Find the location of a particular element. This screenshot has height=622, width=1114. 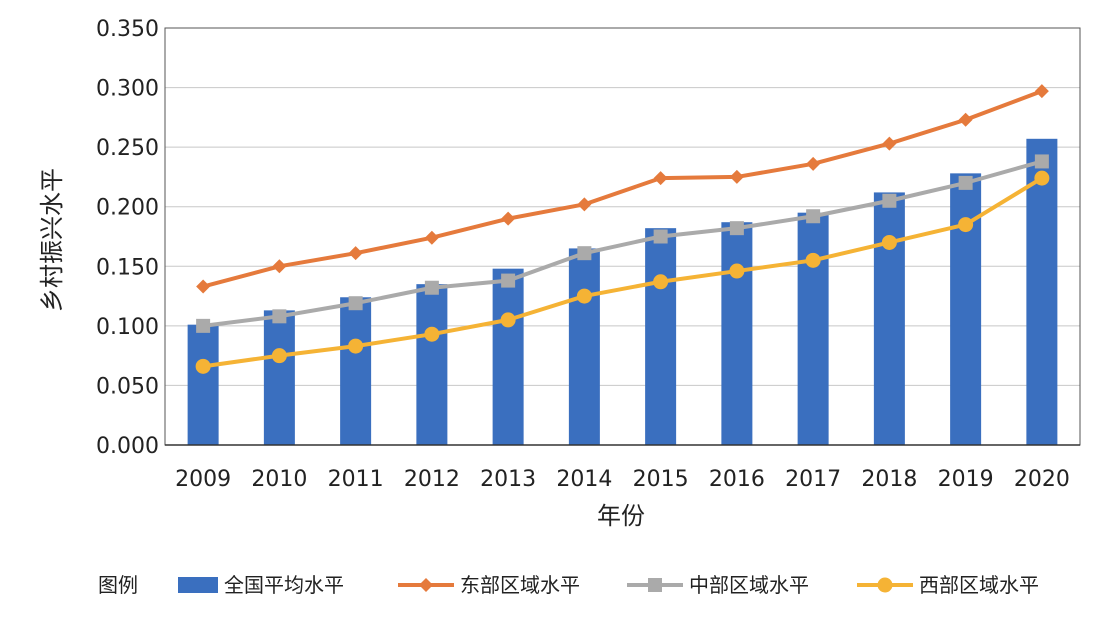

x-tick-label: 2009 is located at coordinates (203, 479).